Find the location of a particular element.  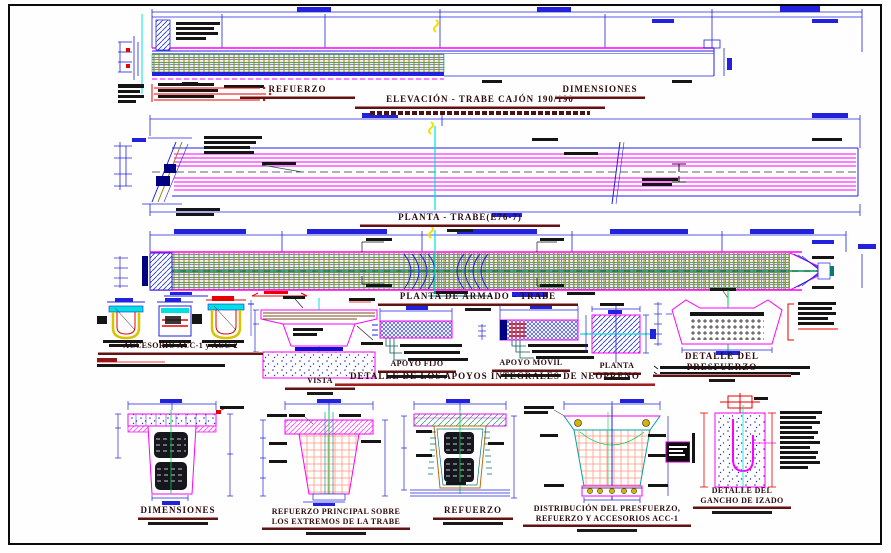

title-refuerzo-extremos-line1: REFUERZO PRINCIPAL SOBRE is located at coordinates (336, 511).